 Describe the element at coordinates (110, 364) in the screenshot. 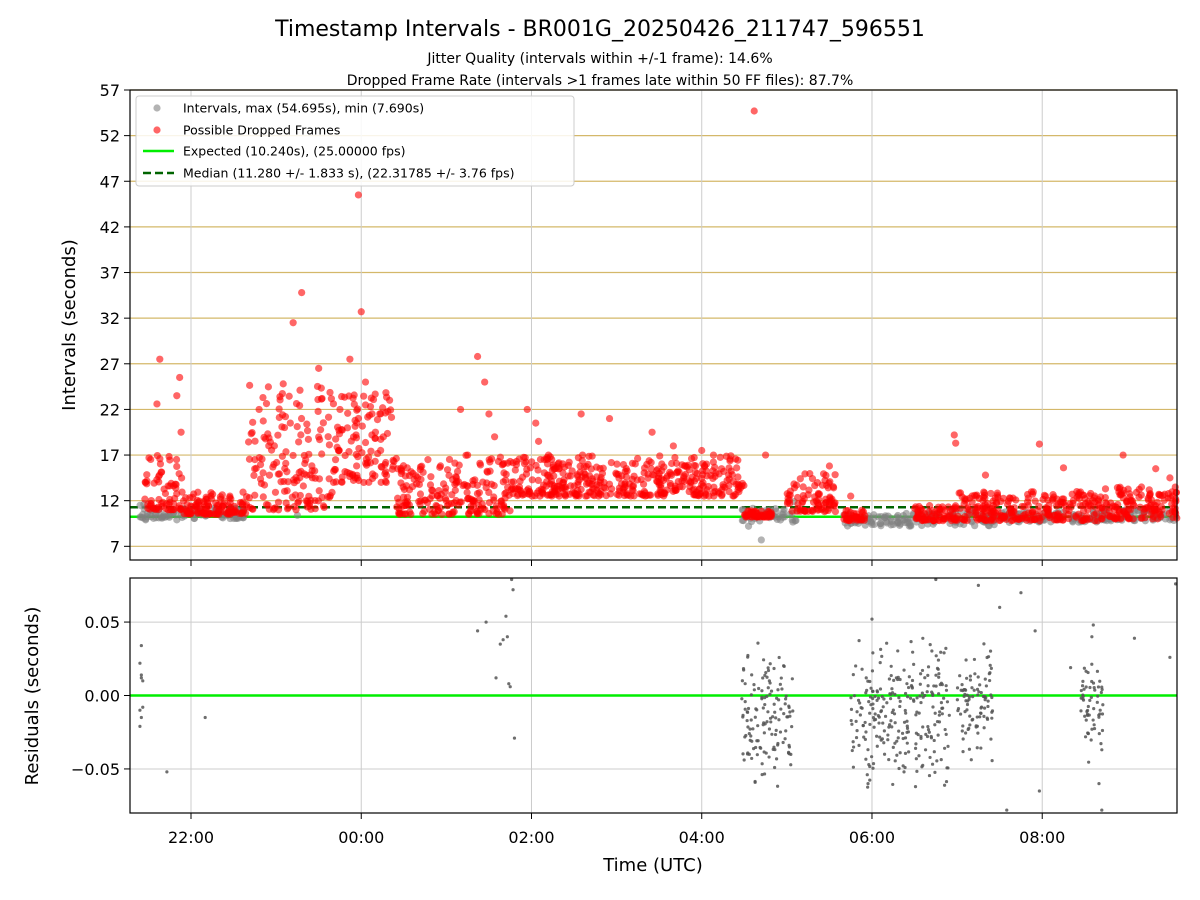

I see `y-tick-label: 27` at that location.